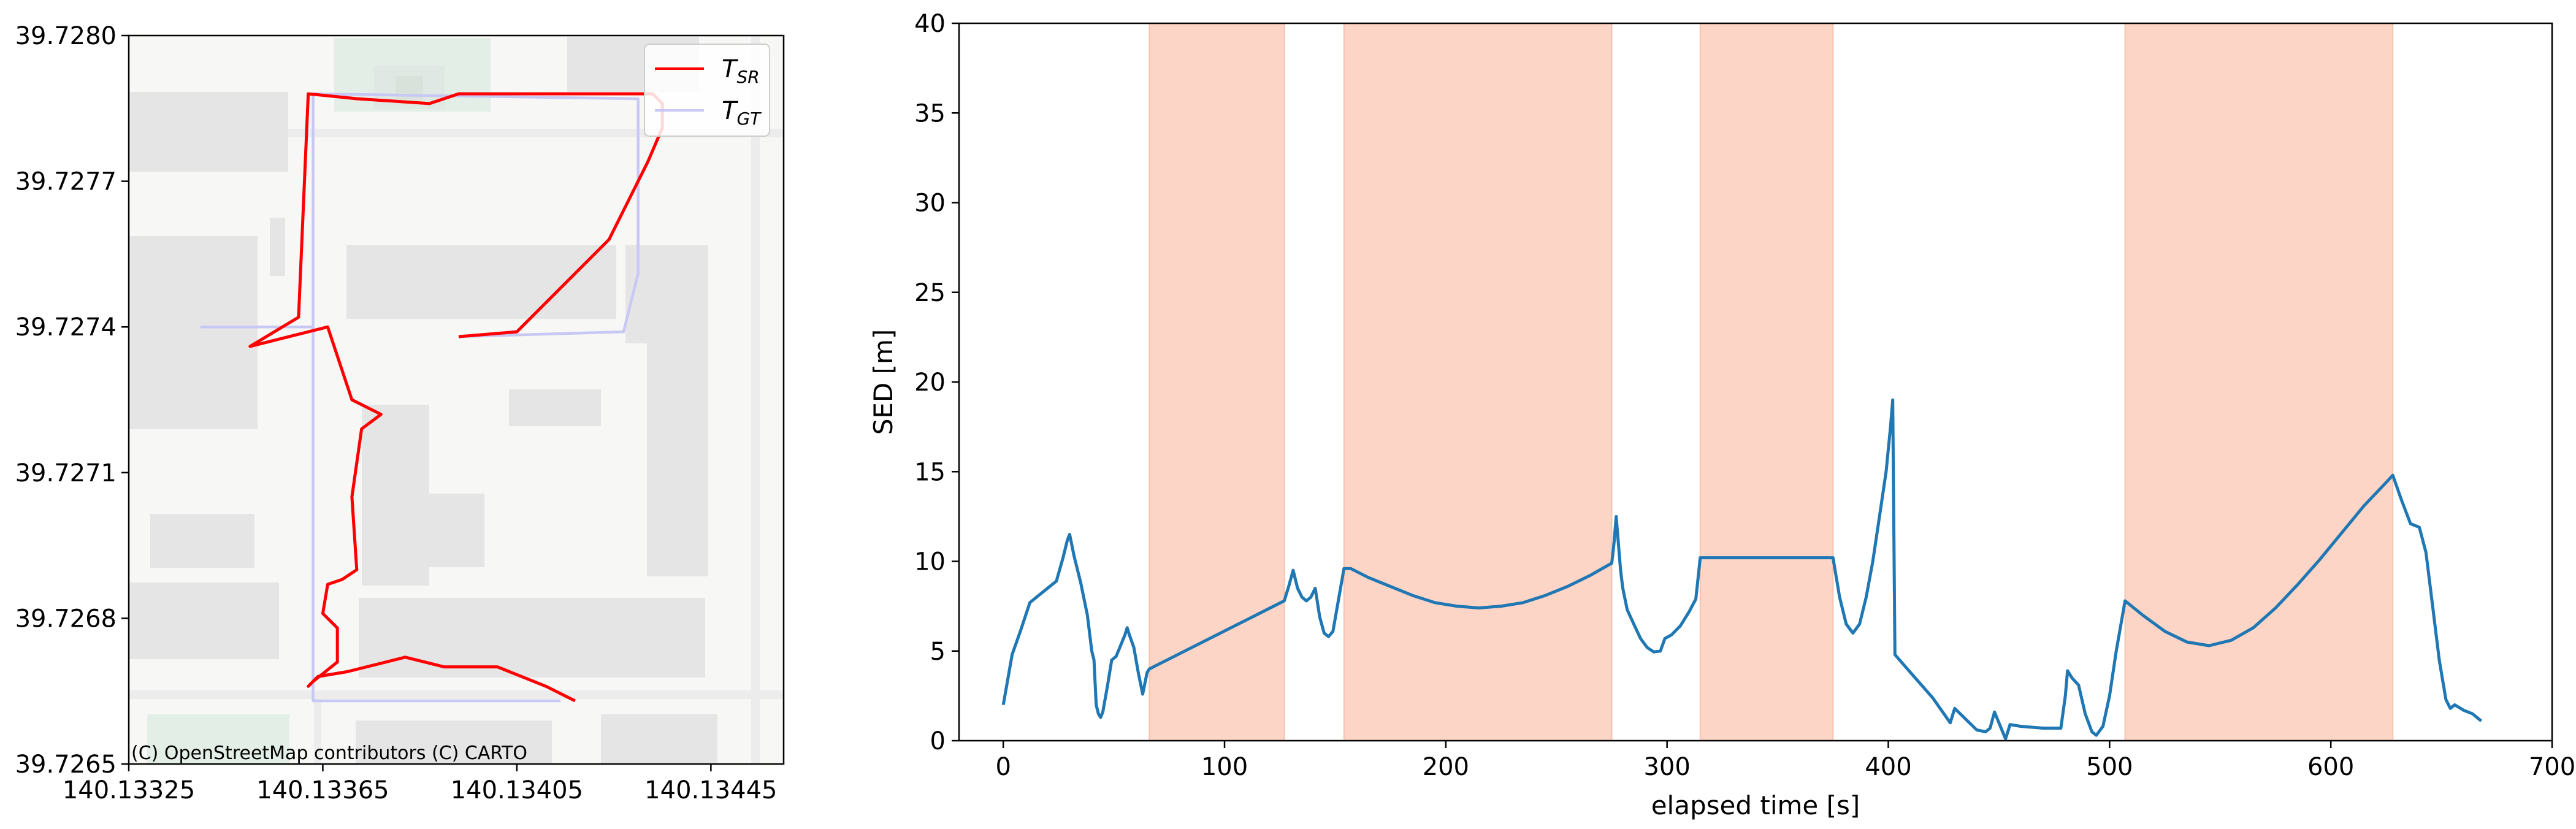 This screenshot has width=2576, height=829. I want to click on map-legend: TSR TGT, so click(707, 90).